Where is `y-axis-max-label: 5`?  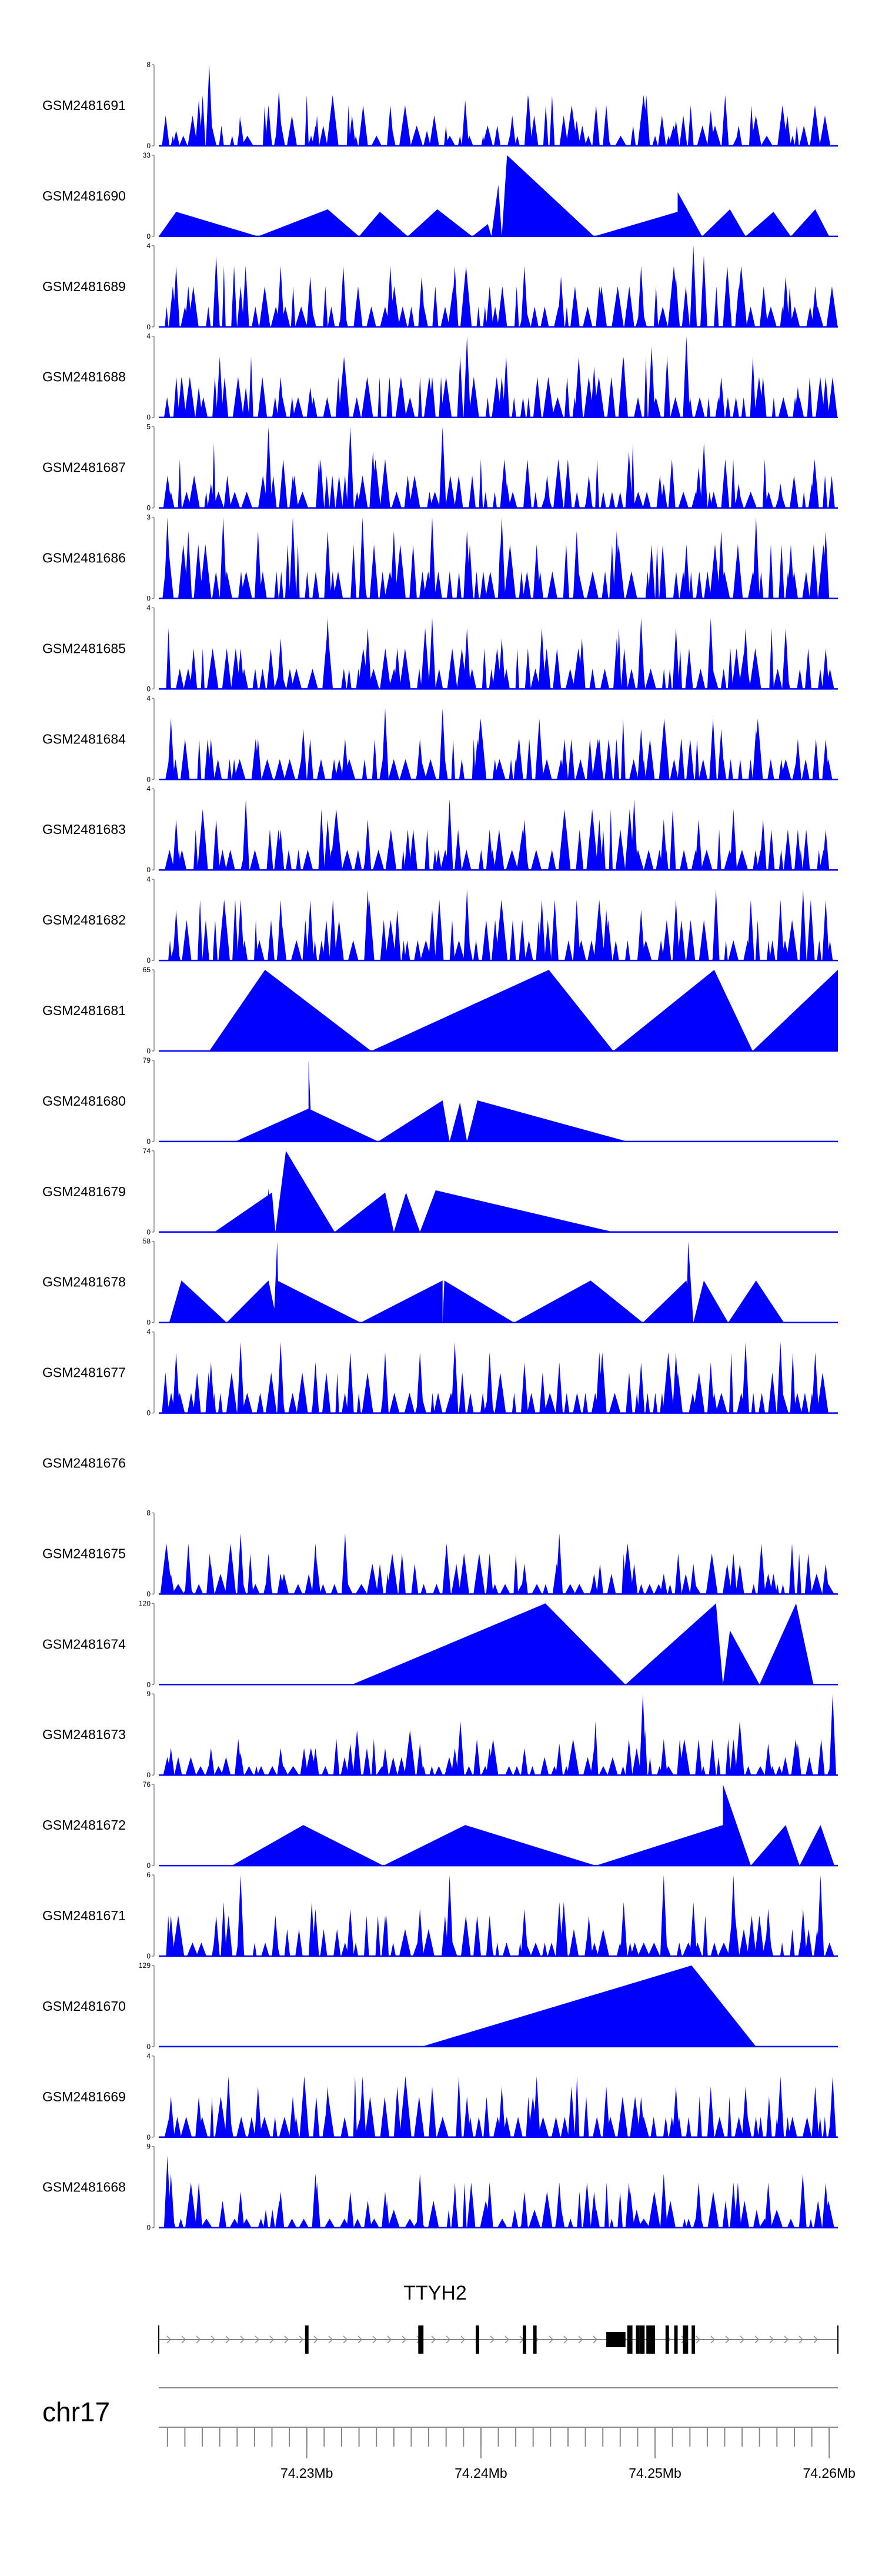
y-axis-max-label: 5 is located at coordinates (148, 427).